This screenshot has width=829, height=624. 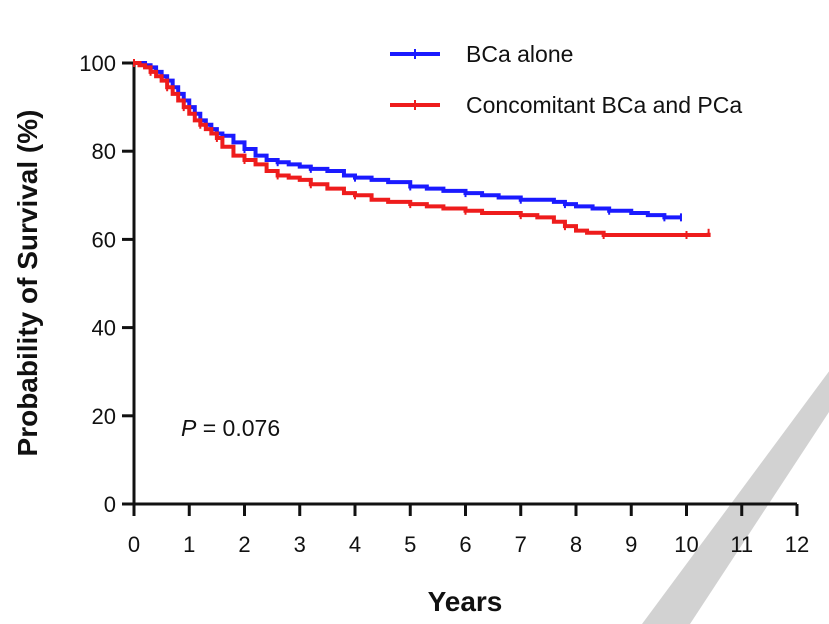 What do you see at coordinates (104, 328) in the screenshot?
I see `y-tick-label: 40` at bounding box center [104, 328].